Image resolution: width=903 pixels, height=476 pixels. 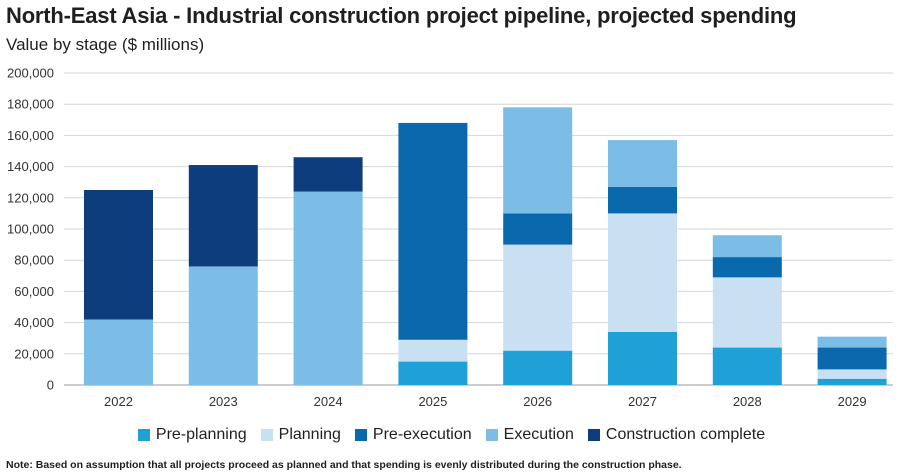 What do you see at coordinates (223, 401) in the screenshot?
I see `x-tick-label: 2023` at bounding box center [223, 401].